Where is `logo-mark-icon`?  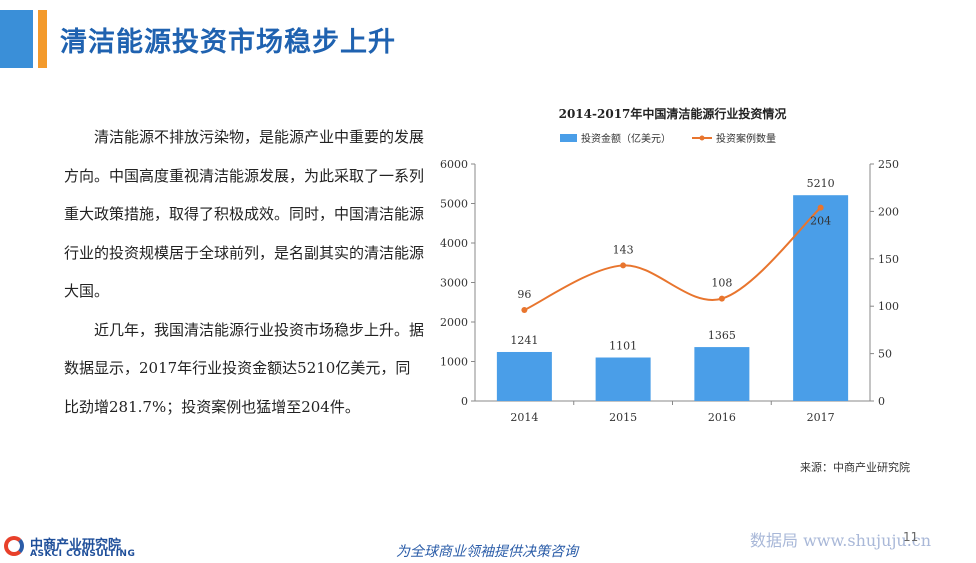
logo-mark-icon is located at coordinates (14, 546).